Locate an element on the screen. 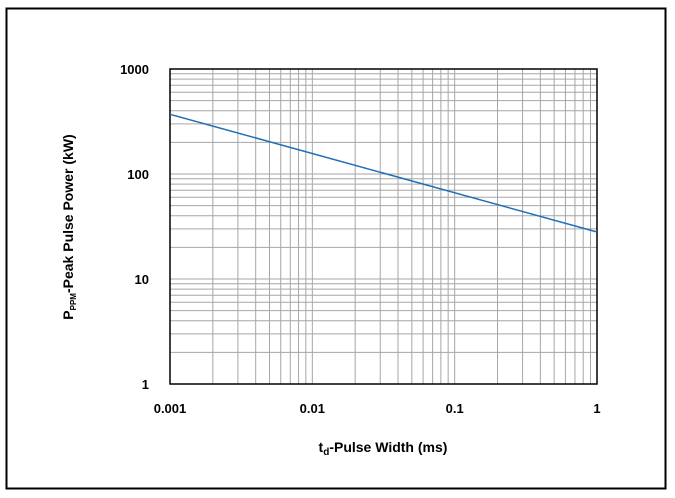 The width and height of the screenshot is (675, 498). x-axis-label-main: t is located at coordinates (321, 447).